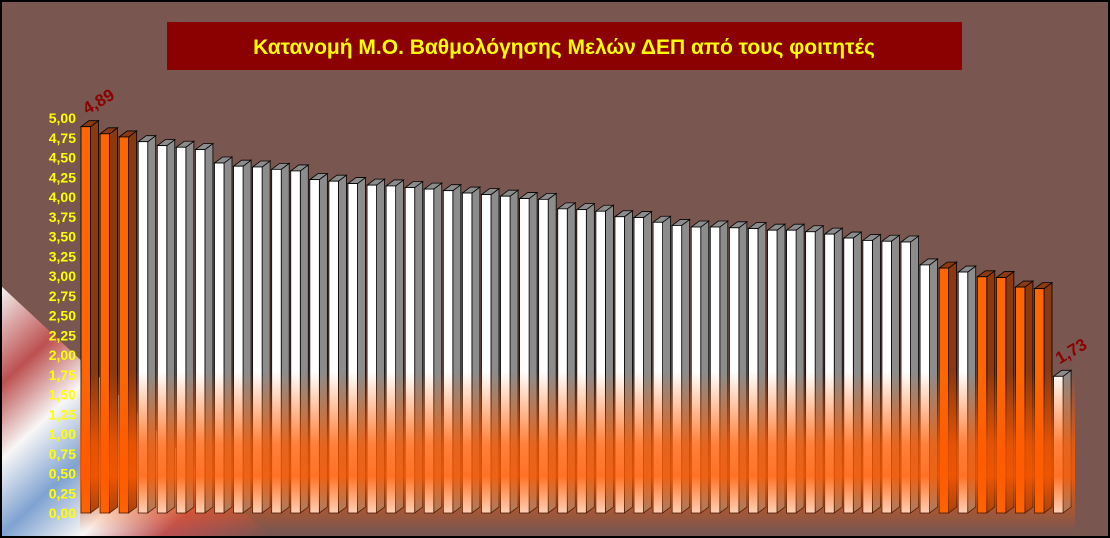 The image size is (1110, 538). Describe the element at coordinates (62, 493) in the screenshot. I see `y-tick-label: 0,25` at that location.